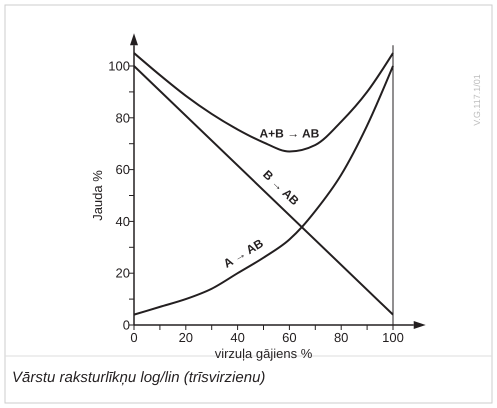 The height and width of the screenshot is (408, 497). What do you see at coordinates (123, 273) in the screenshot?
I see `y-tick-label: 20` at bounding box center [123, 273].